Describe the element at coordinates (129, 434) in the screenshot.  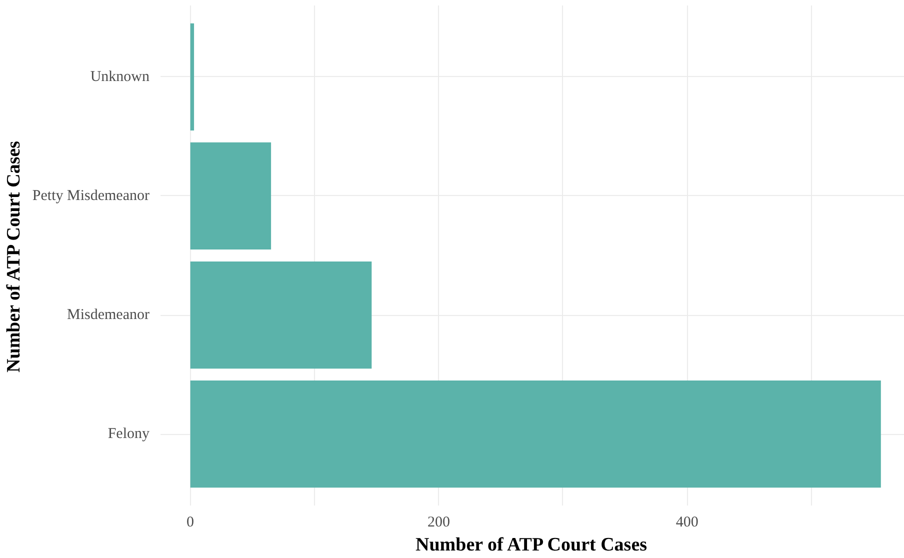
I see `y-tick-label: Felony` at that location.